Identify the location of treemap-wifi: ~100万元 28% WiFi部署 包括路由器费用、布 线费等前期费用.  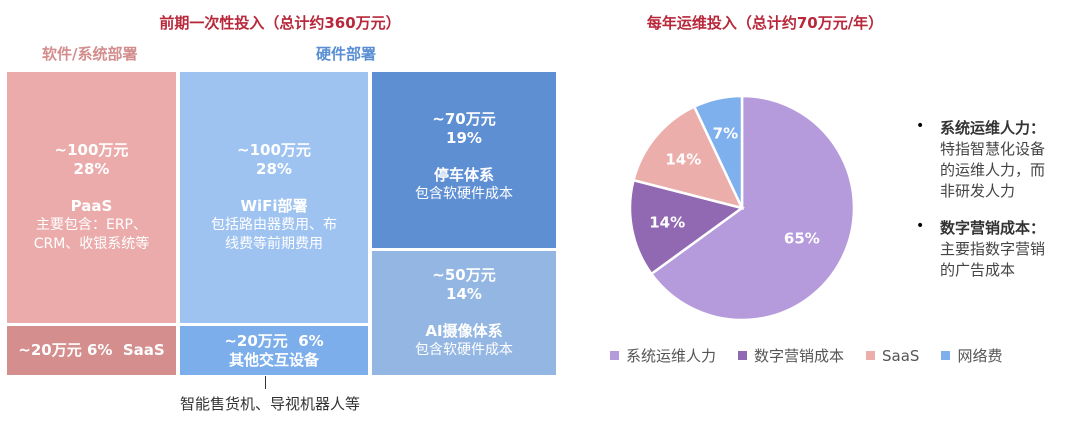
(274, 197).